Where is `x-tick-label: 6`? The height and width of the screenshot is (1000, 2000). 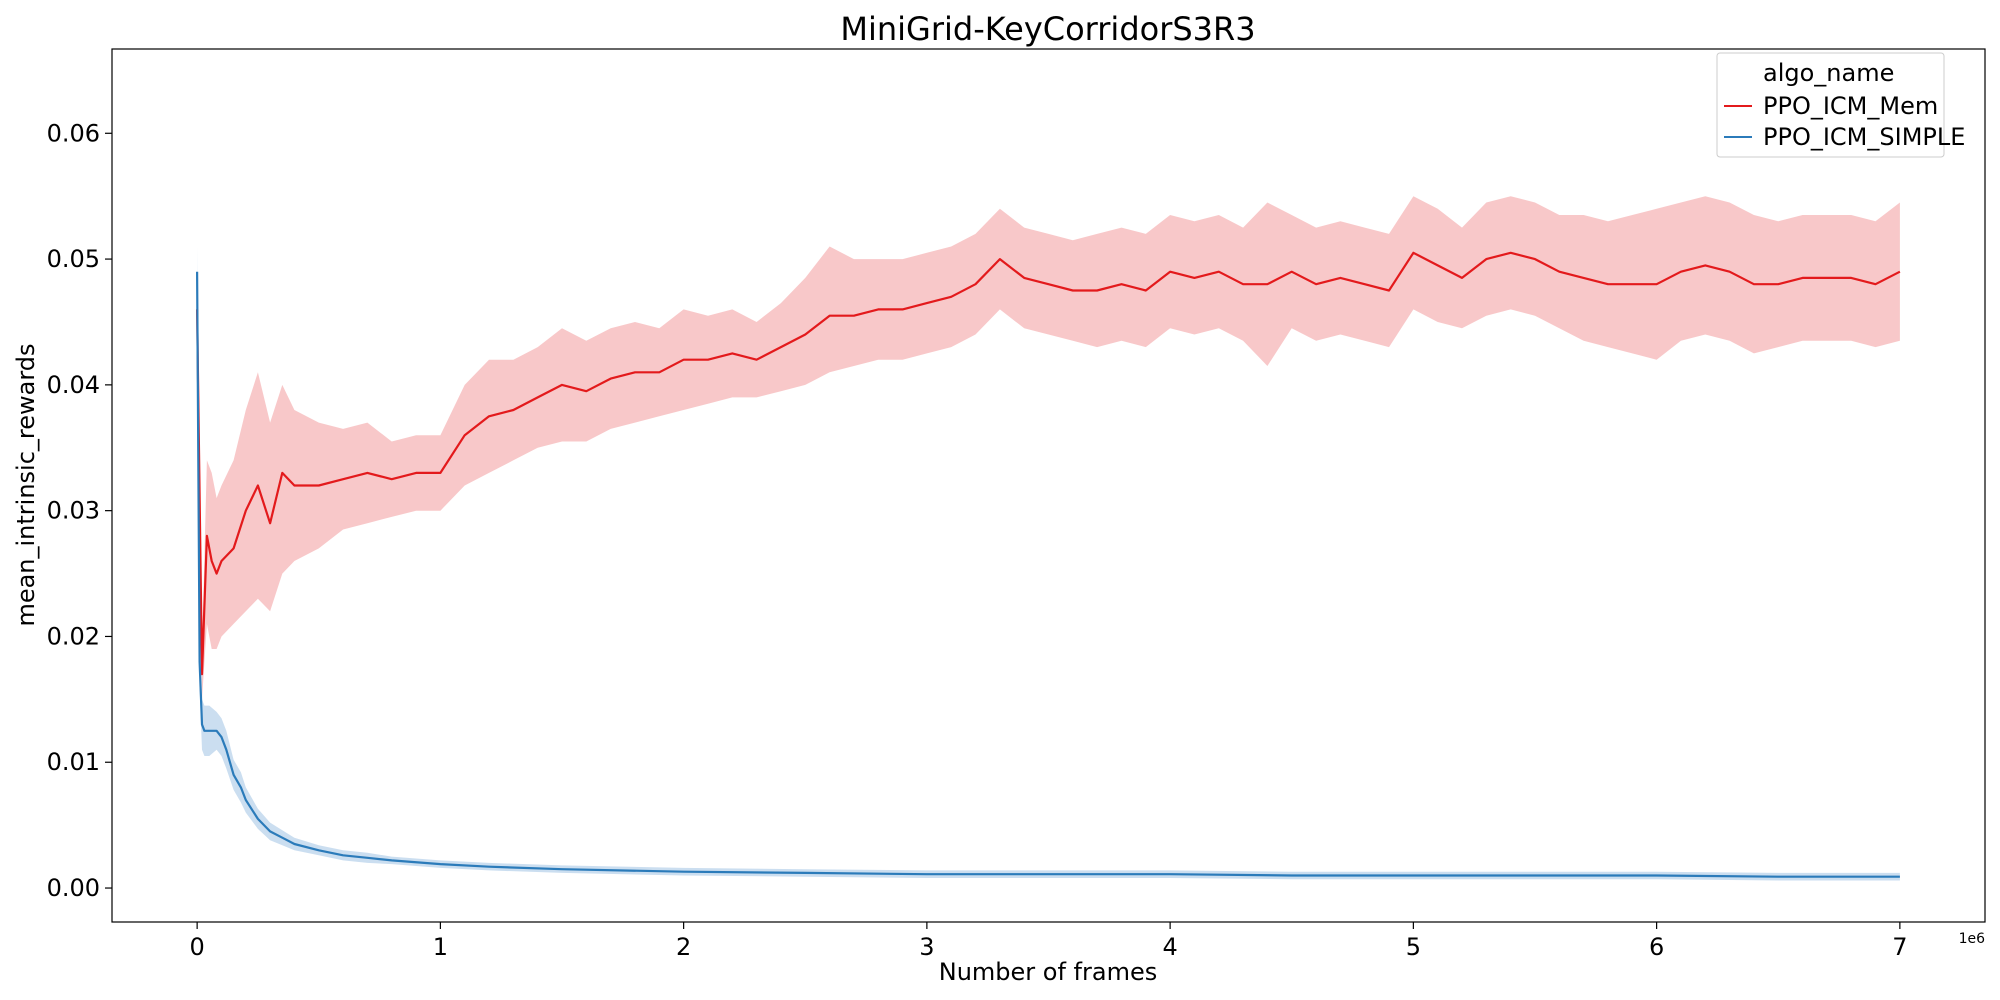
x-tick-label: 6 is located at coordinates (1656, 947).